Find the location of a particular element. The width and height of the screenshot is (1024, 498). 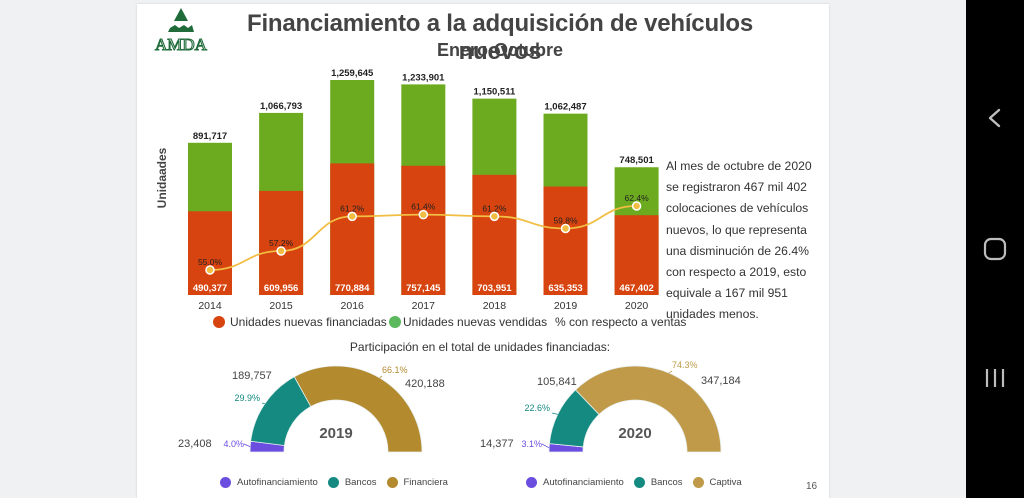

slice-pct-label: 4.0% is located at coordinates (233, 444).